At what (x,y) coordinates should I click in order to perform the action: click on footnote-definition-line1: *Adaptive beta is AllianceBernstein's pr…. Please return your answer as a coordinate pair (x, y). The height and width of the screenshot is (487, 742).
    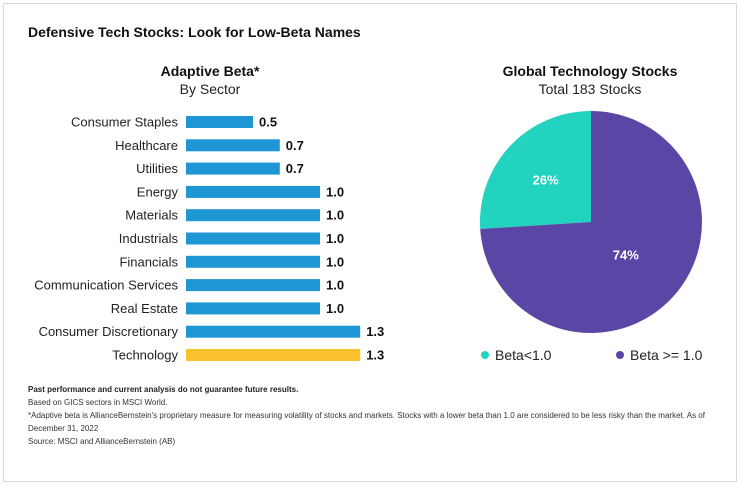
    Looking at the image, I should click on (366, 415).